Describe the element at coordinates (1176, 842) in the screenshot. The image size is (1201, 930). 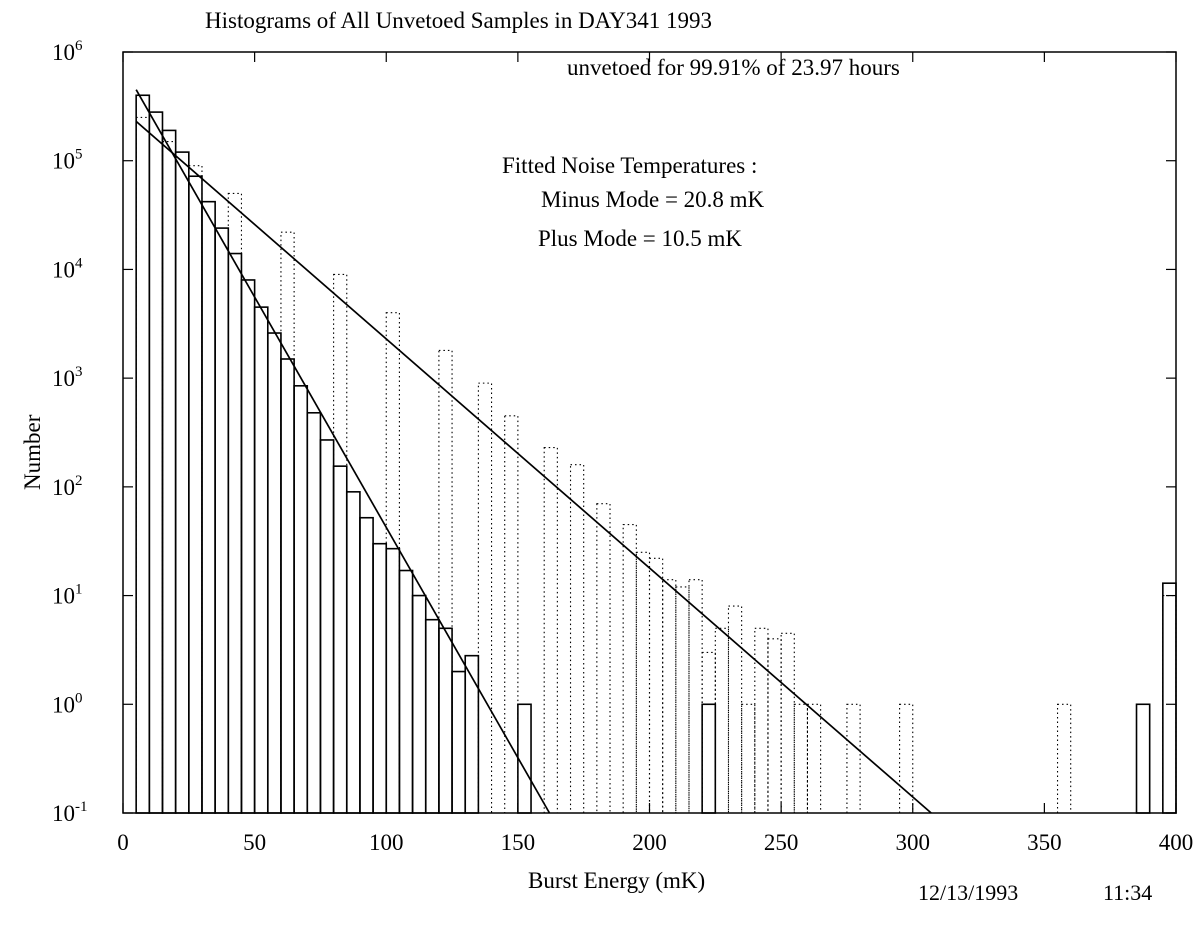
I see `x-tick-label: 400` at that location.